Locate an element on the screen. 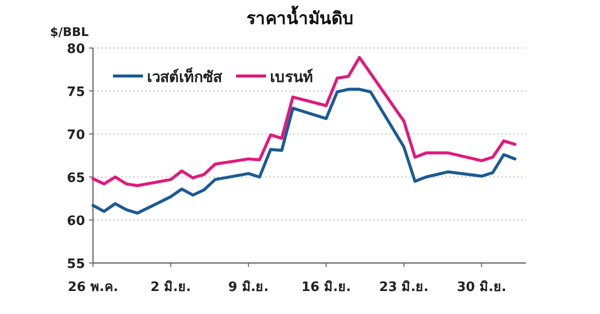 This screenshot has width=600, height=314. x-tick-label: 26 พ.ค. is located at coordinates (93, 287).